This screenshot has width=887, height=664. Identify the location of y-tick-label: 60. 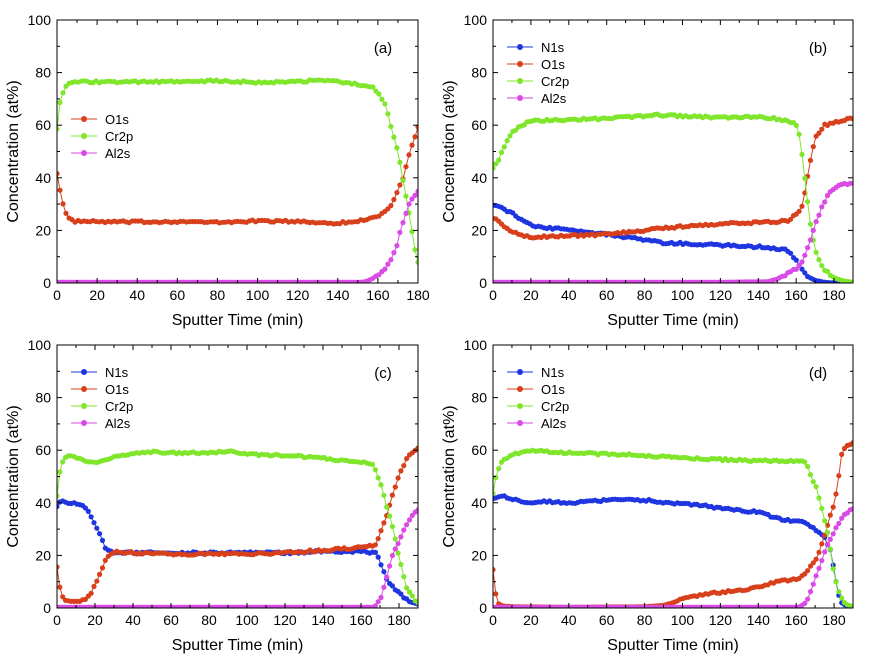
(479, 125).